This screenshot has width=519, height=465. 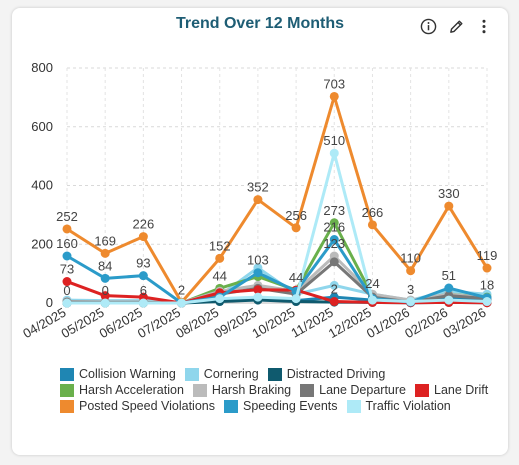 I want to click on data-label: 24, so click(x=372, y=283).